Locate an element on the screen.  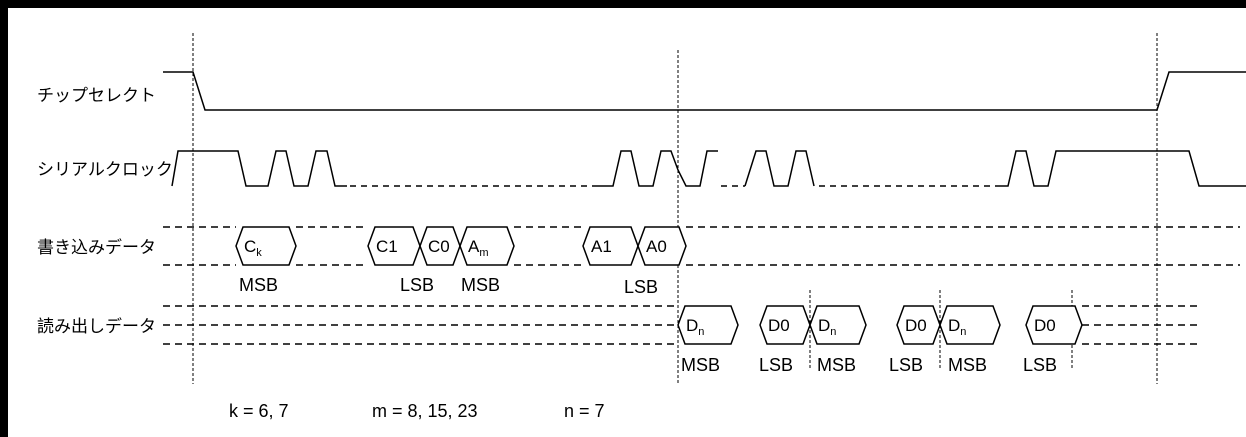
write-annotation-lsb-1: LSB is located at coordinates (417, 285).